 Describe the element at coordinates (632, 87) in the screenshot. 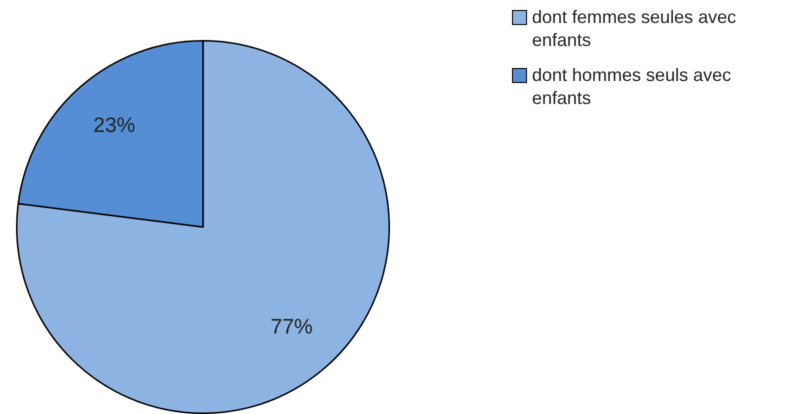

I see `legend-label: dont hommes seuls avec enfants` at that location.